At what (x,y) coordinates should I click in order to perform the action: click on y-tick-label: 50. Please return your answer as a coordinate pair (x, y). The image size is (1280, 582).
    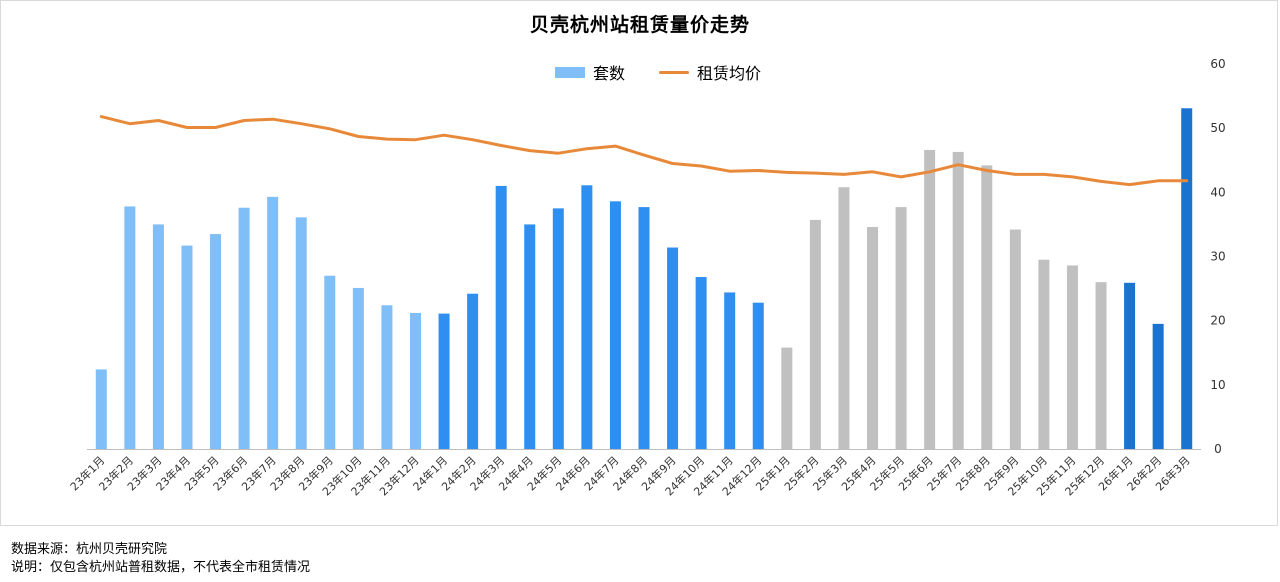
    Looking at the image, I should click on (1217, 128).